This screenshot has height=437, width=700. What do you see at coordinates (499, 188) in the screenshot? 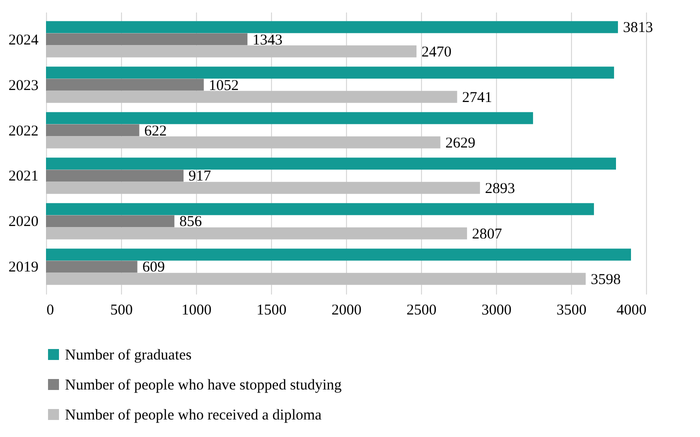
I see `data-label: 2893` at bounding box center [499, 188].